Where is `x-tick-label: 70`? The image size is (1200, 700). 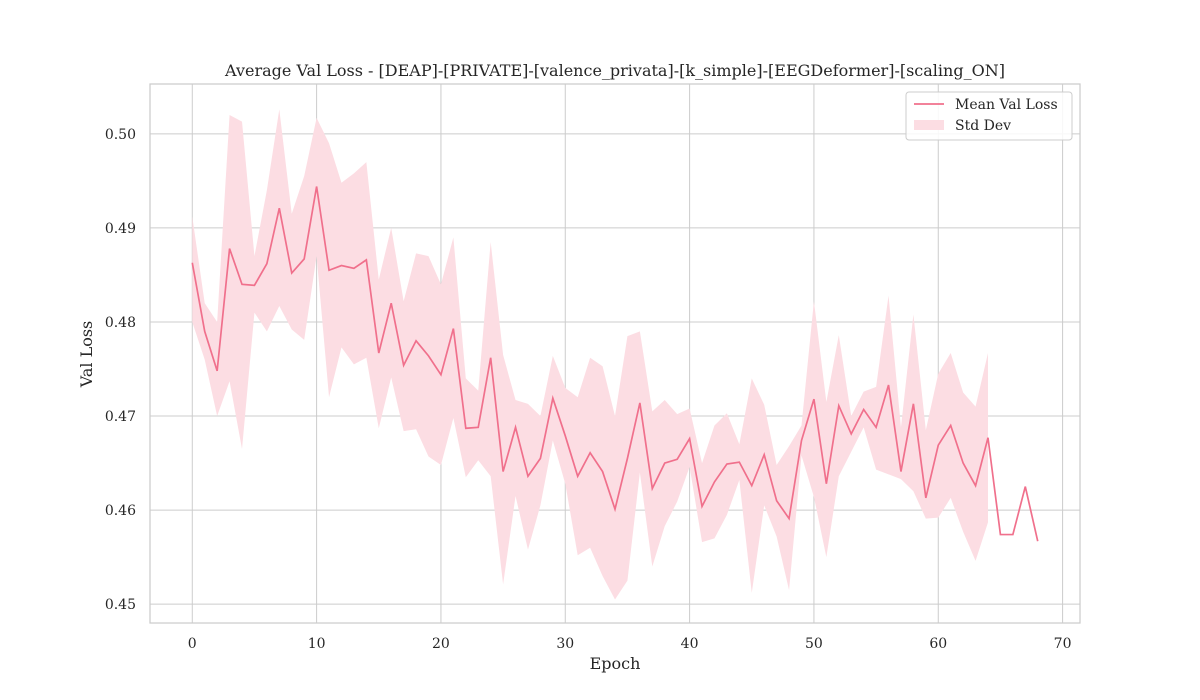
x-tick-label: 70 is located at coordinates (1063, 644).